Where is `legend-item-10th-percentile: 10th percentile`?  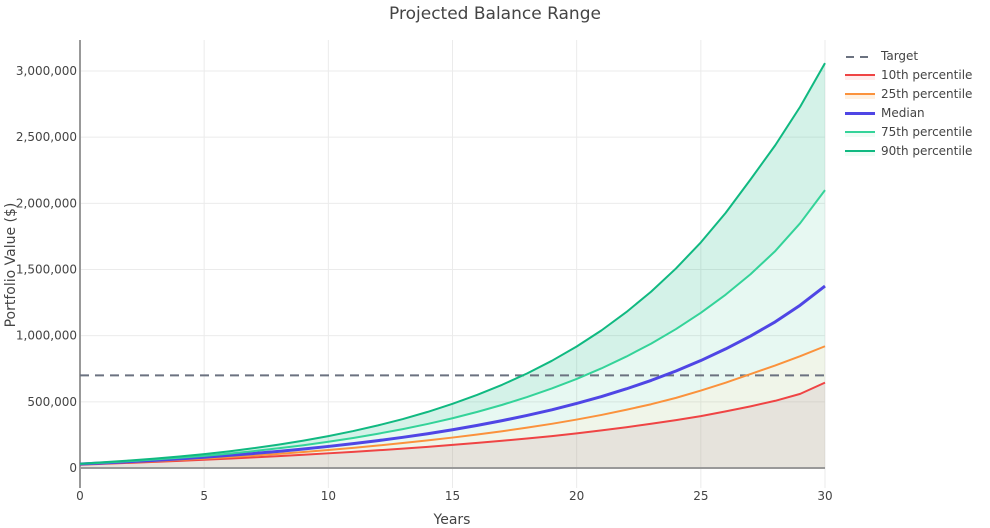 legend-item-10th-percentile: 10th percentile is located at coordinates (908, 74).